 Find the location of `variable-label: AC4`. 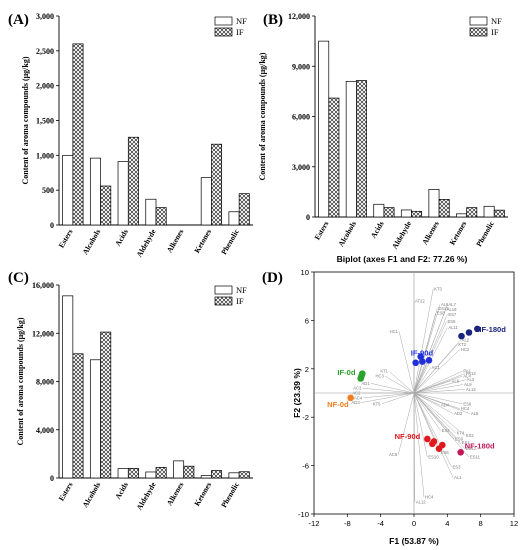

variable-label: AC4 is located at coordinates (358, 397).